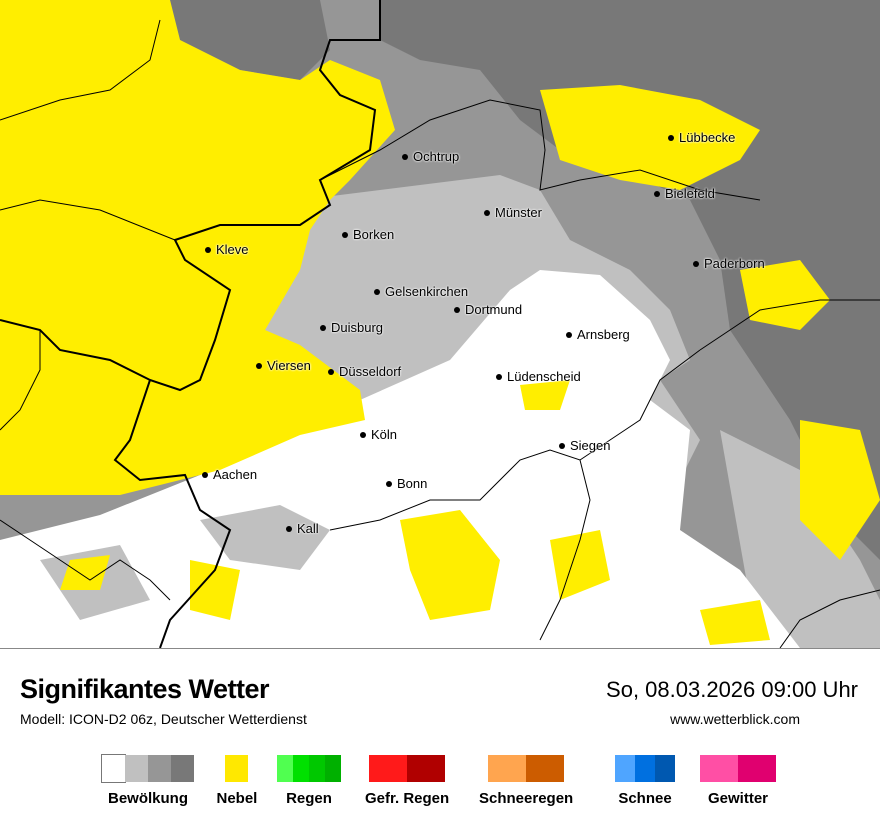 This screenshot has height=831, width=880. I want to click on city-label: Siegen, so click(584, 445).